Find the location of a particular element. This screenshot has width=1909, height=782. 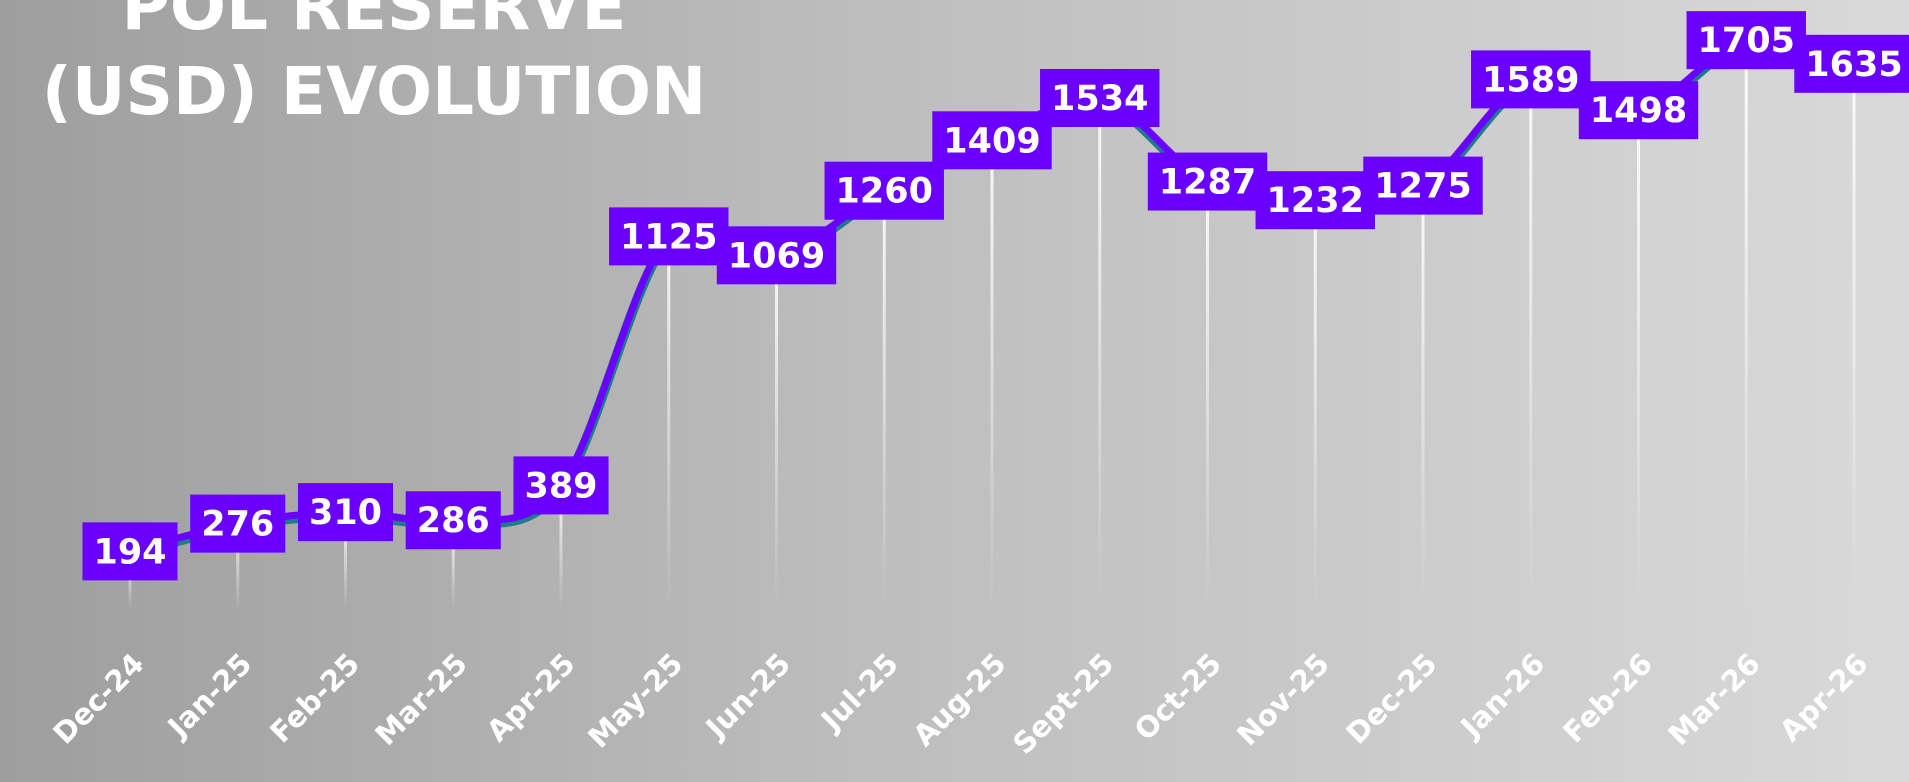

data-label: 1635 is located at coordinates (1851, 63).